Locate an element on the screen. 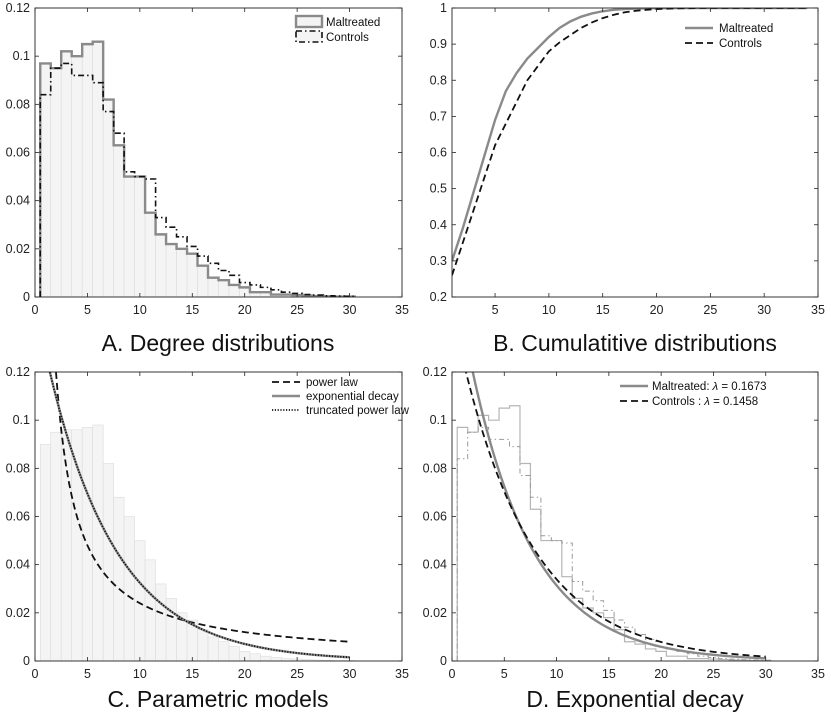 The width and height of the screenshot is (831, 719). curve-maltreated is located at coordinates (618, 516).